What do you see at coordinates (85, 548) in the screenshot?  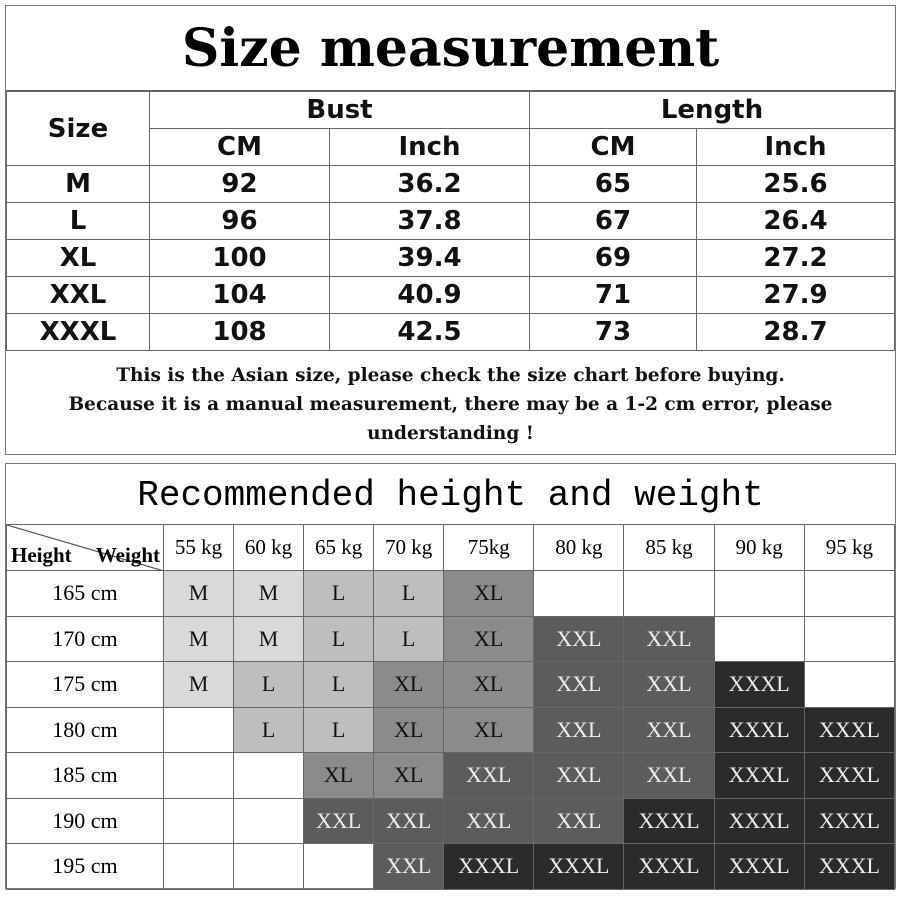 I see `diagonal-divider` at bounding box center [85, 548].